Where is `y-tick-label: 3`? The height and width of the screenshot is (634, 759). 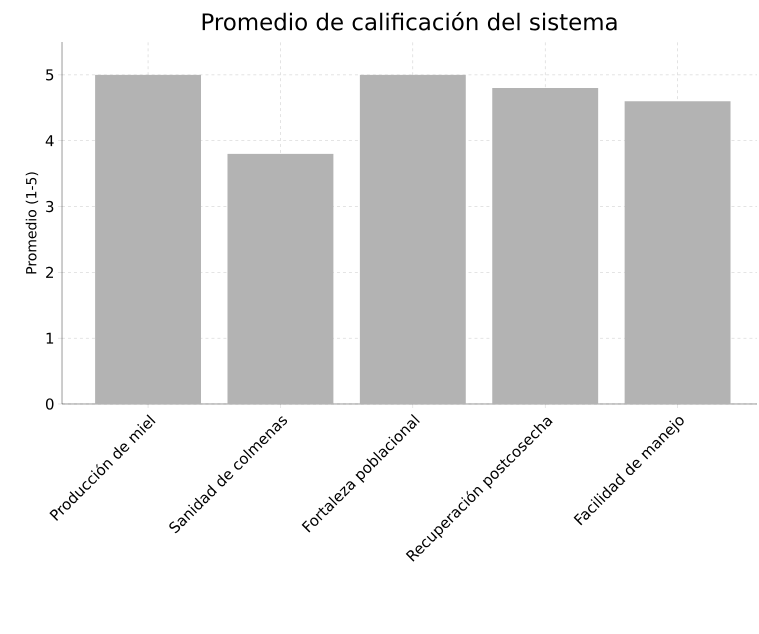
y-tick-label: 3 is located at coordinates (50, 206).